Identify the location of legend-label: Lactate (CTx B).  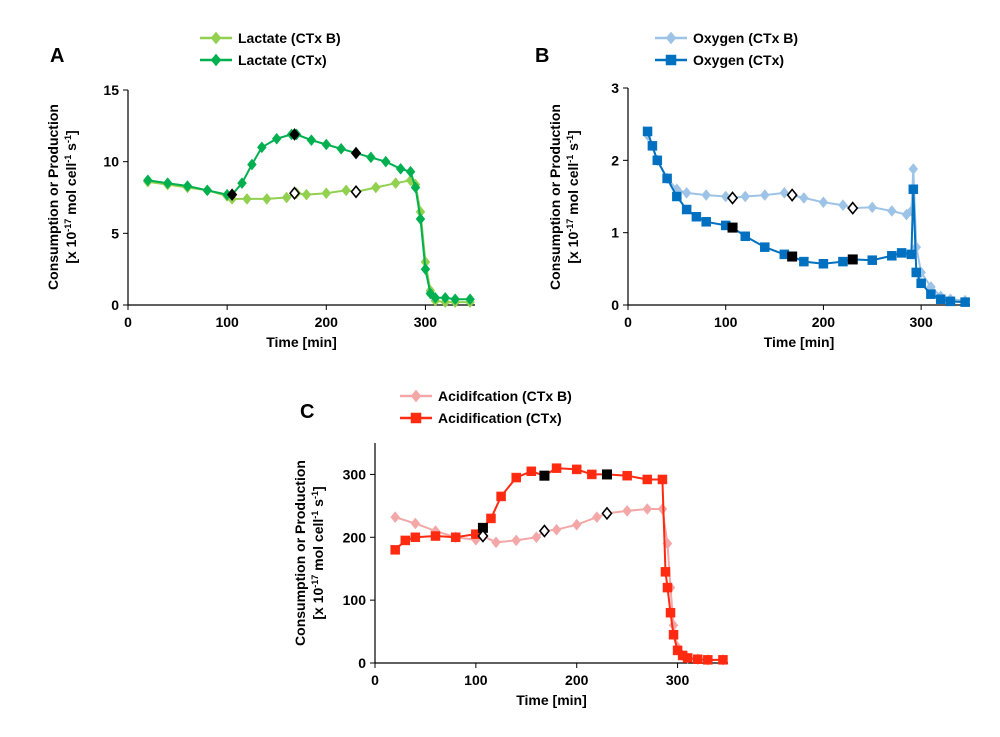
(289, 38).